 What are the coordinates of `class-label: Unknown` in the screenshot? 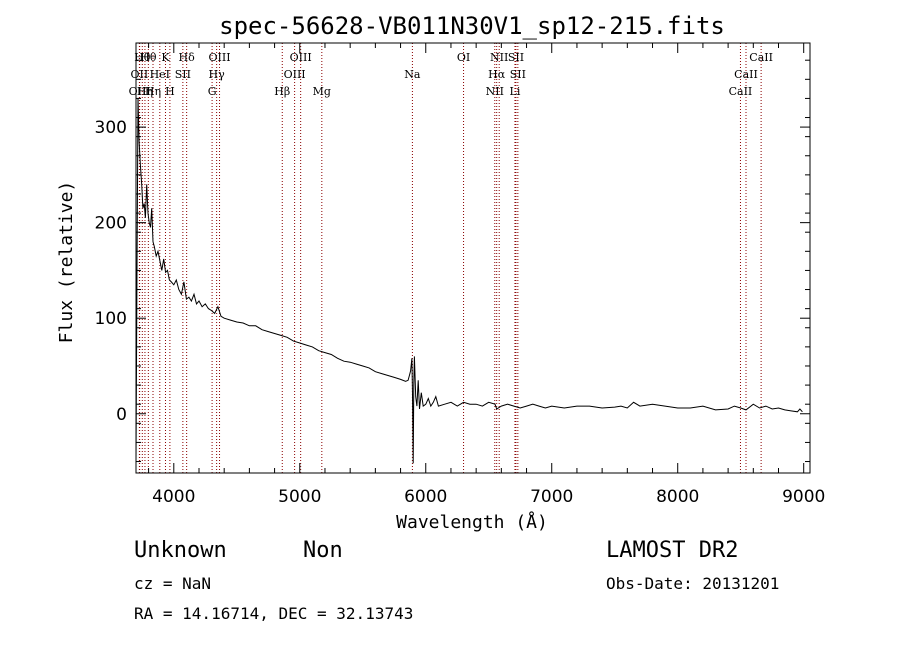 It's located at (180, 550).